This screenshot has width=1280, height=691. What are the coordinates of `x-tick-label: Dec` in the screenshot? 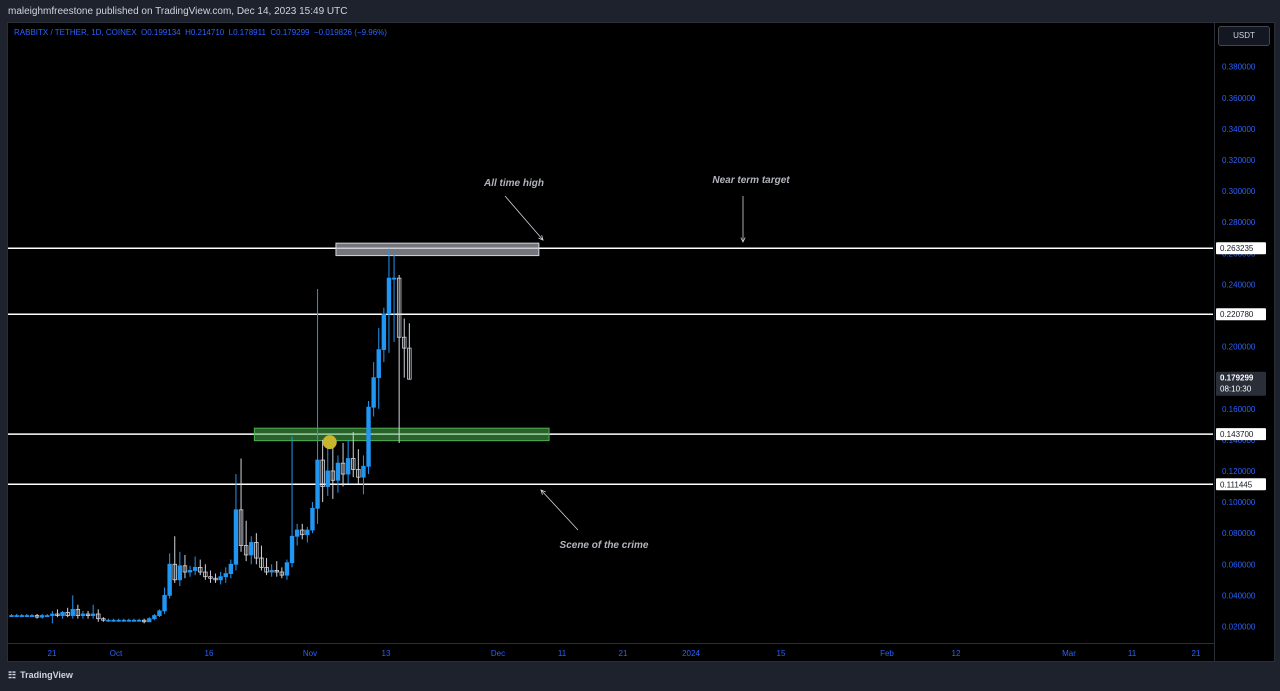 It's located at (498, 653).